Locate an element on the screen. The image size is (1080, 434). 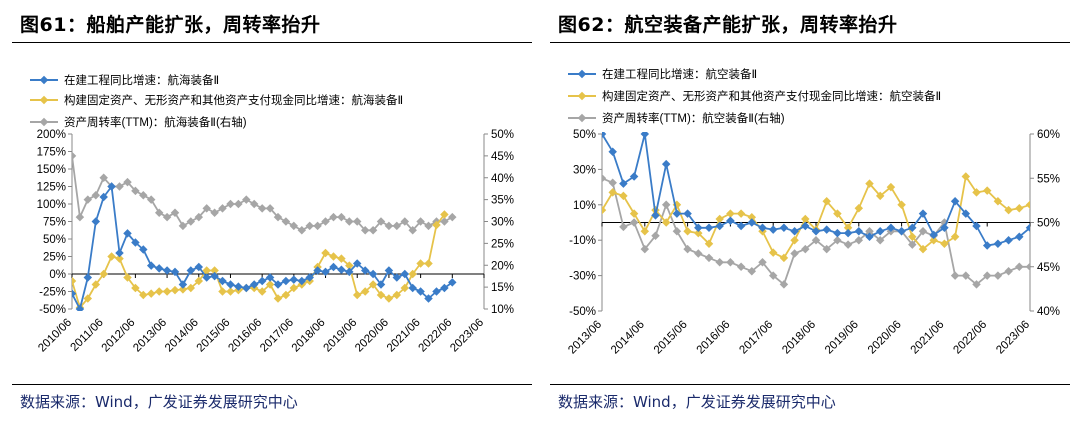
right-tick-label: 15% is located at coordinates (502, 288).